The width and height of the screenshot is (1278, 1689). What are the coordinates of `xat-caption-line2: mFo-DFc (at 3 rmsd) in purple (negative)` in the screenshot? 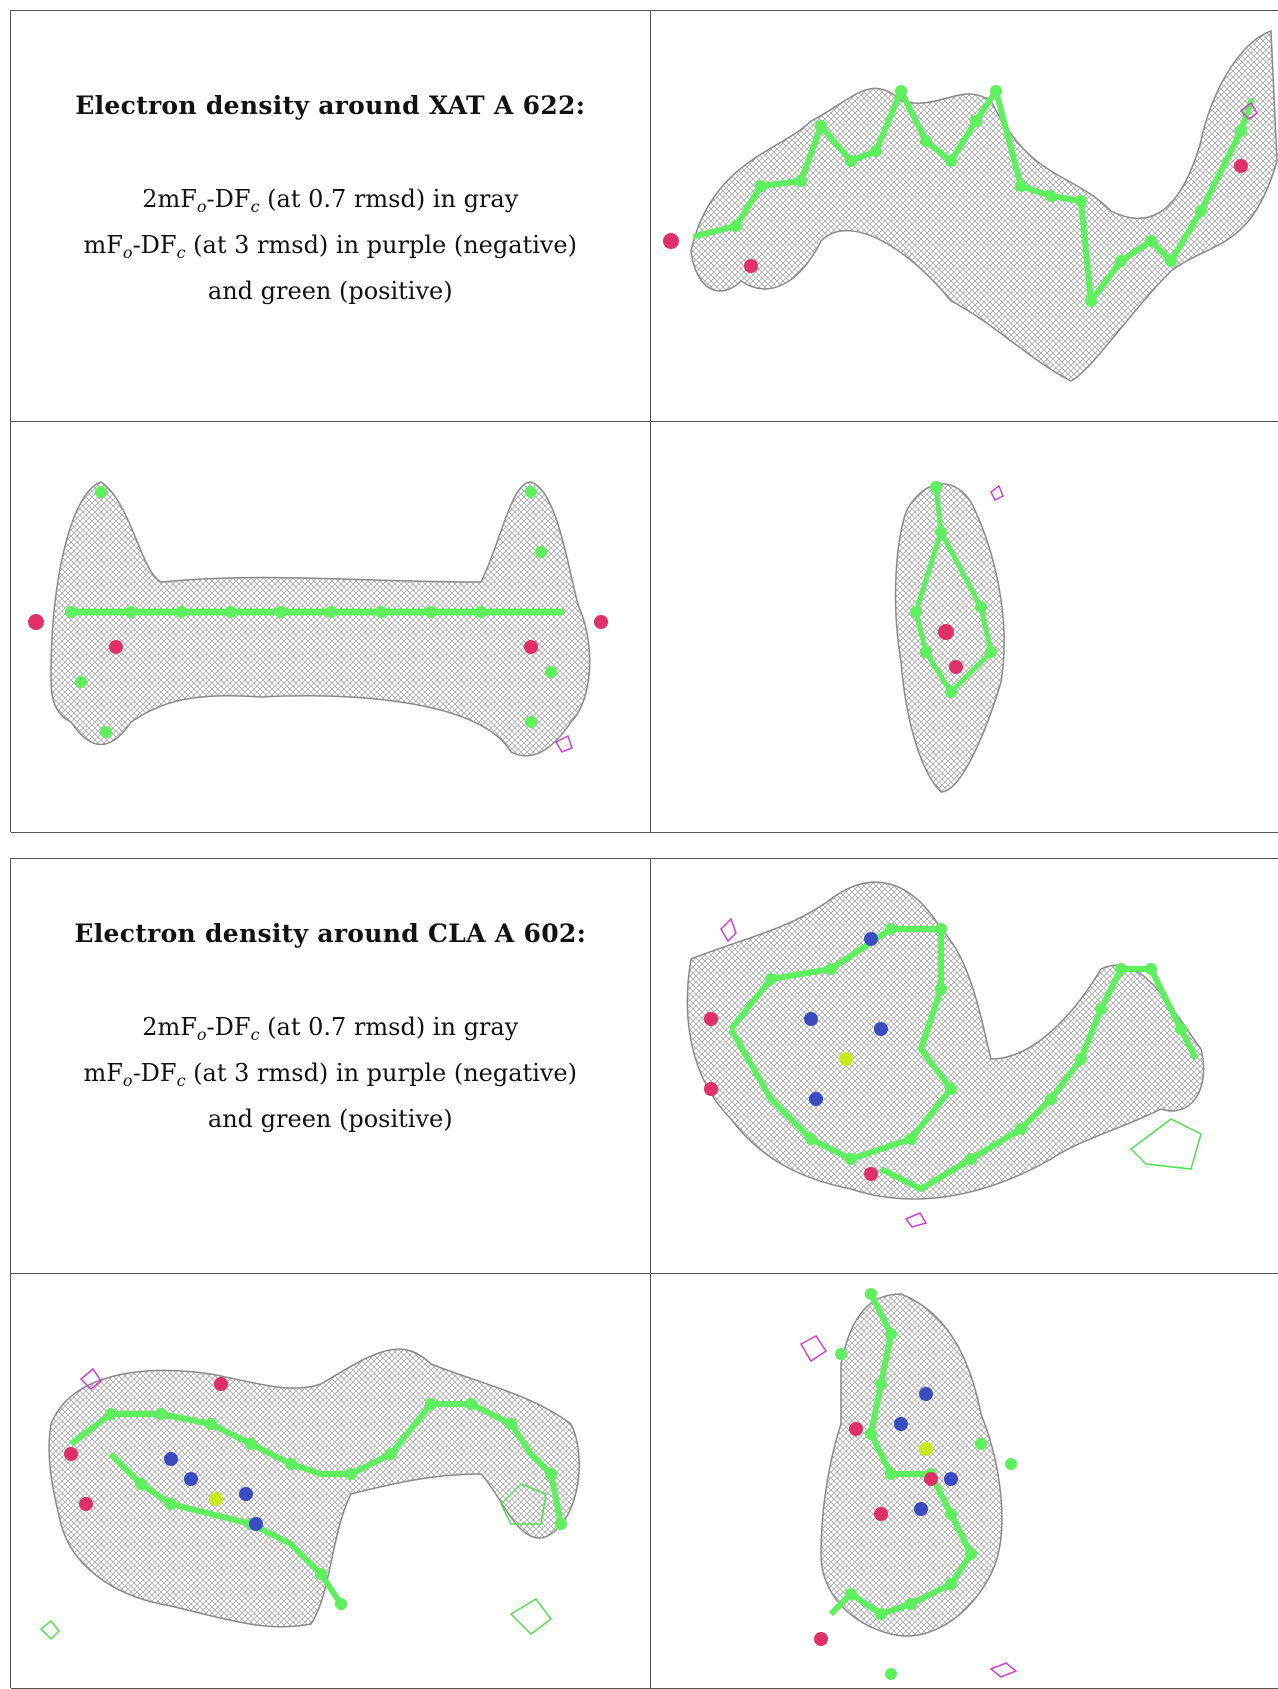 It's located at (330, 249).